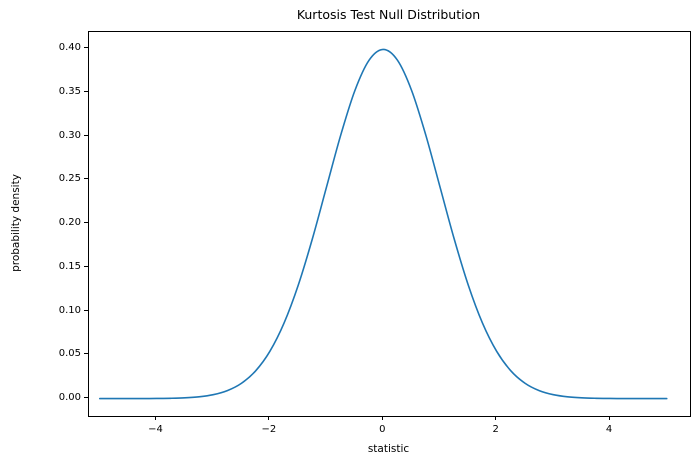 The width and height of the screenshot is (700, 470). Describe the element at coordinates (69, 91) in the screenshot. I see `y-tick-label: 0.35` at that location.